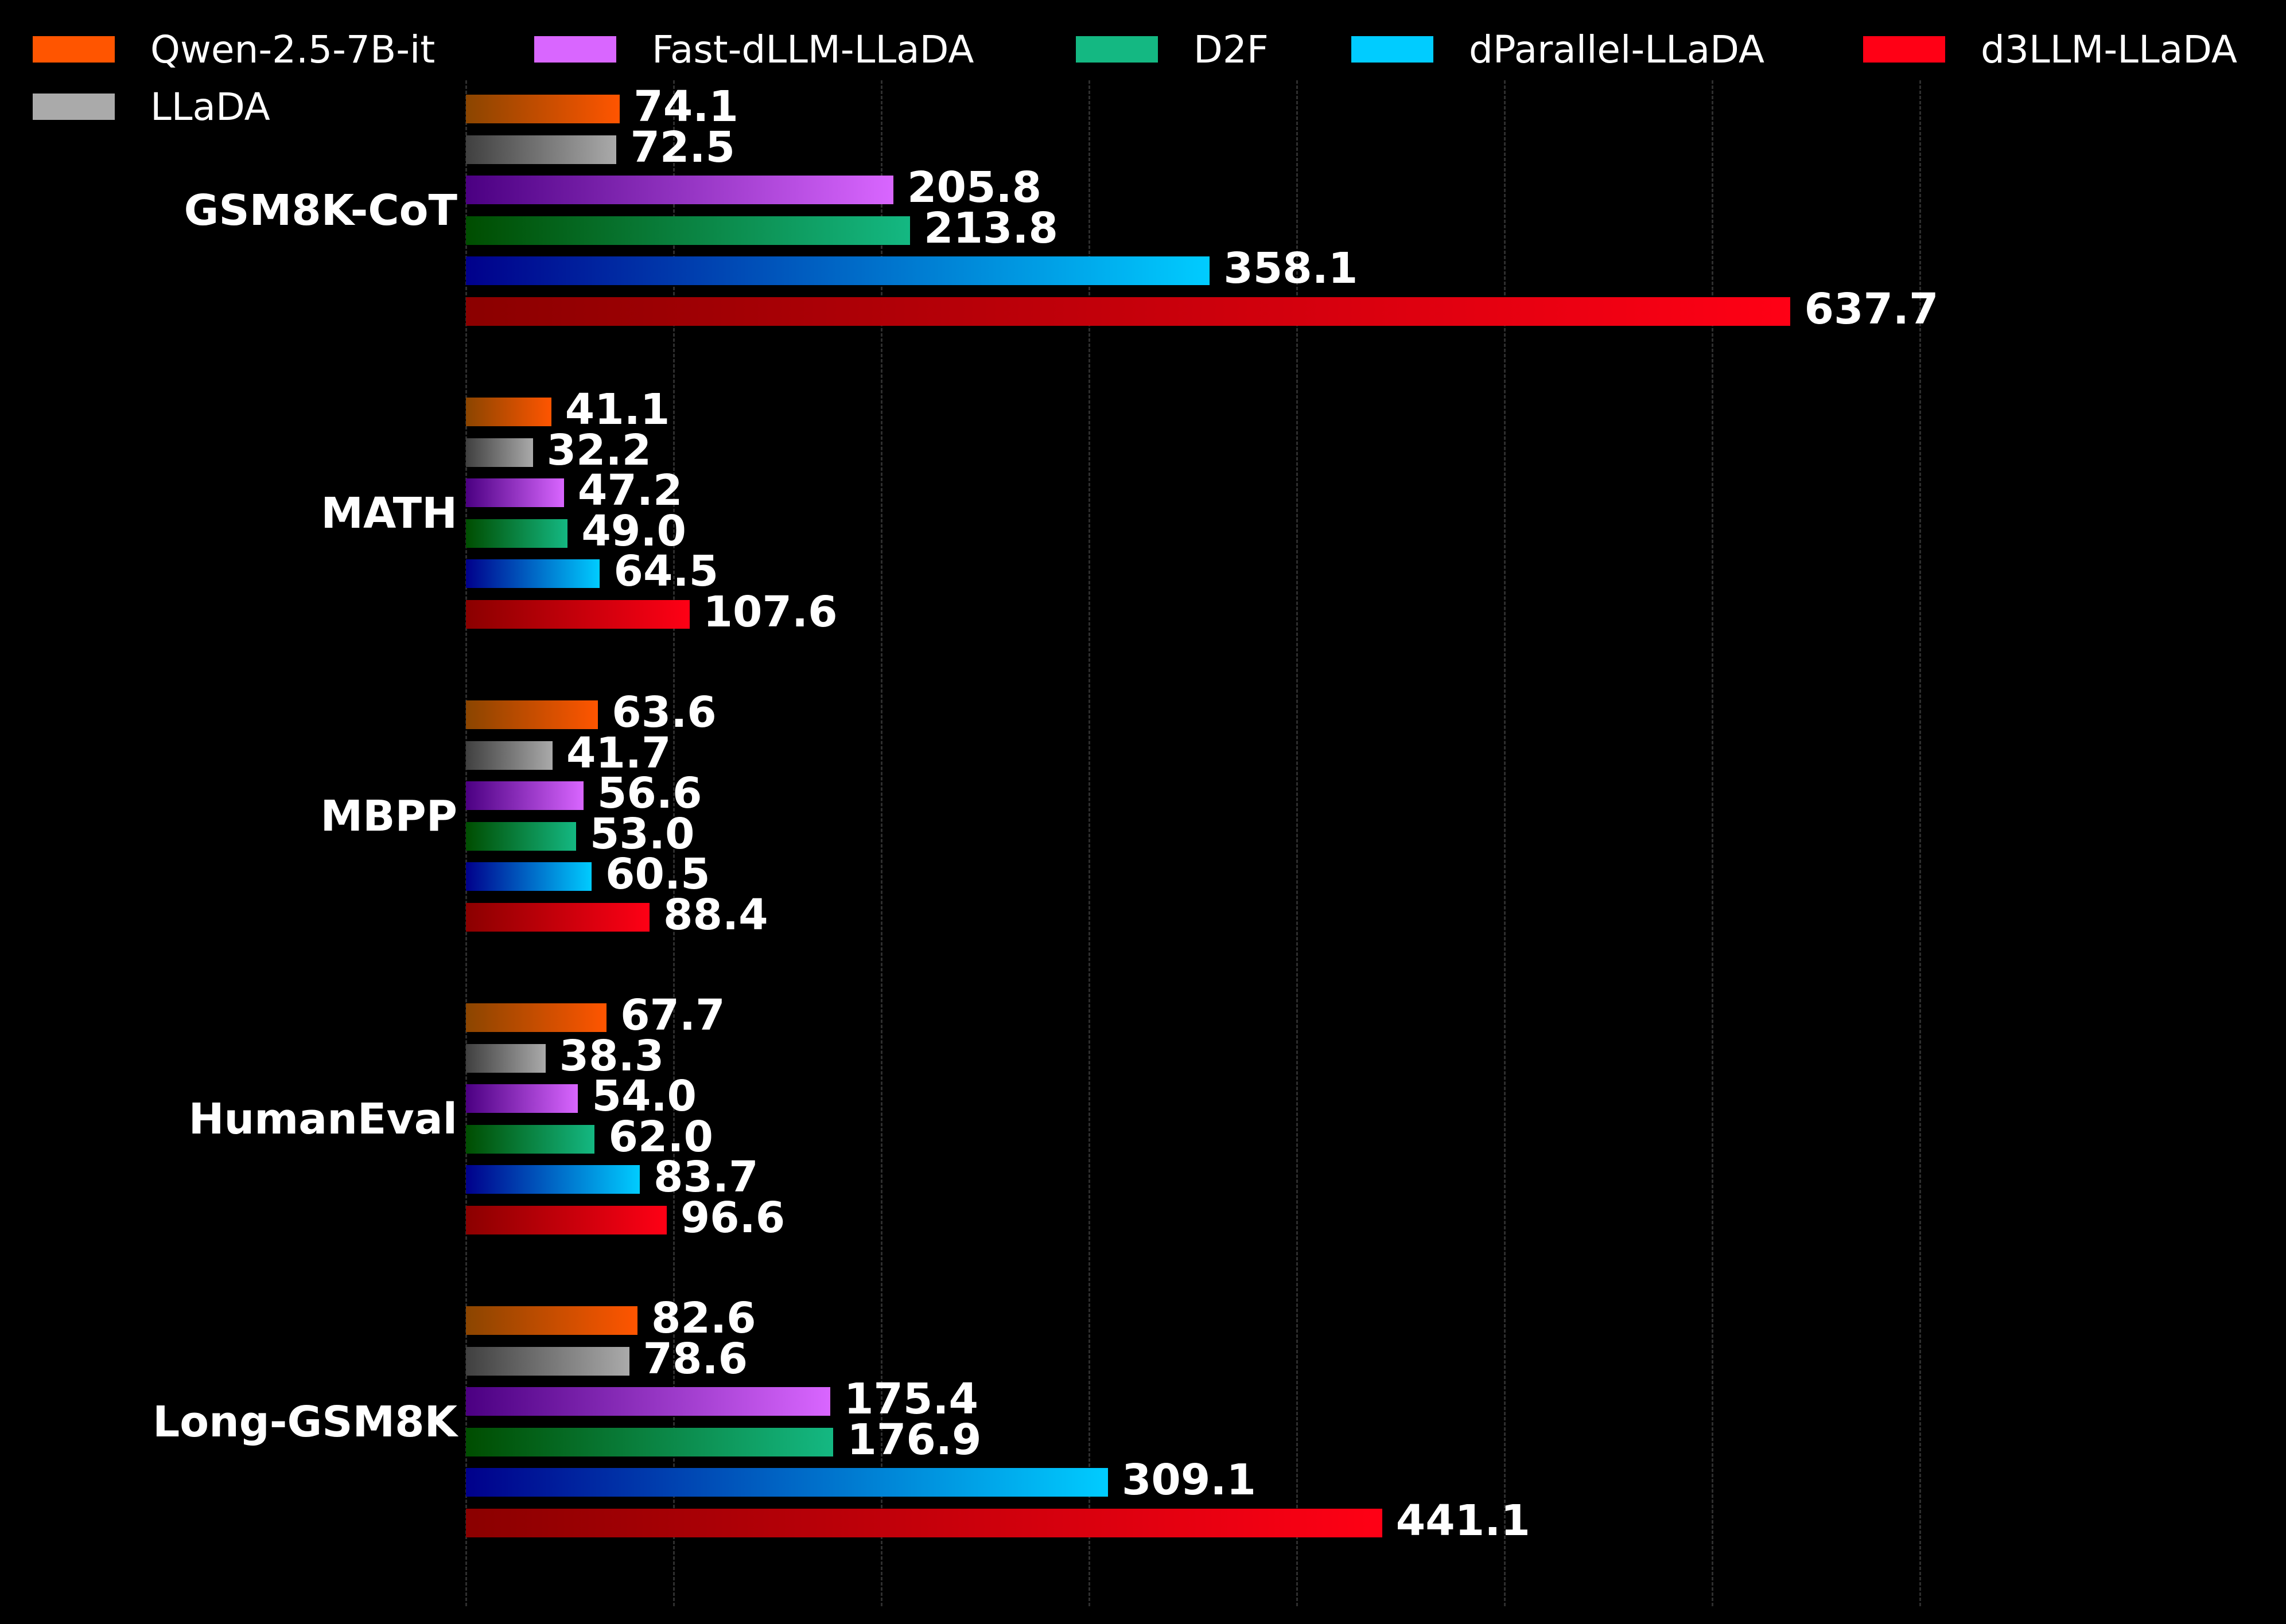 This screenshot has height=1624, width=2286. Describe the element at coordinates (320, 210) in the screenshot. I see `category-label: GSM8K-CoT` at that location.